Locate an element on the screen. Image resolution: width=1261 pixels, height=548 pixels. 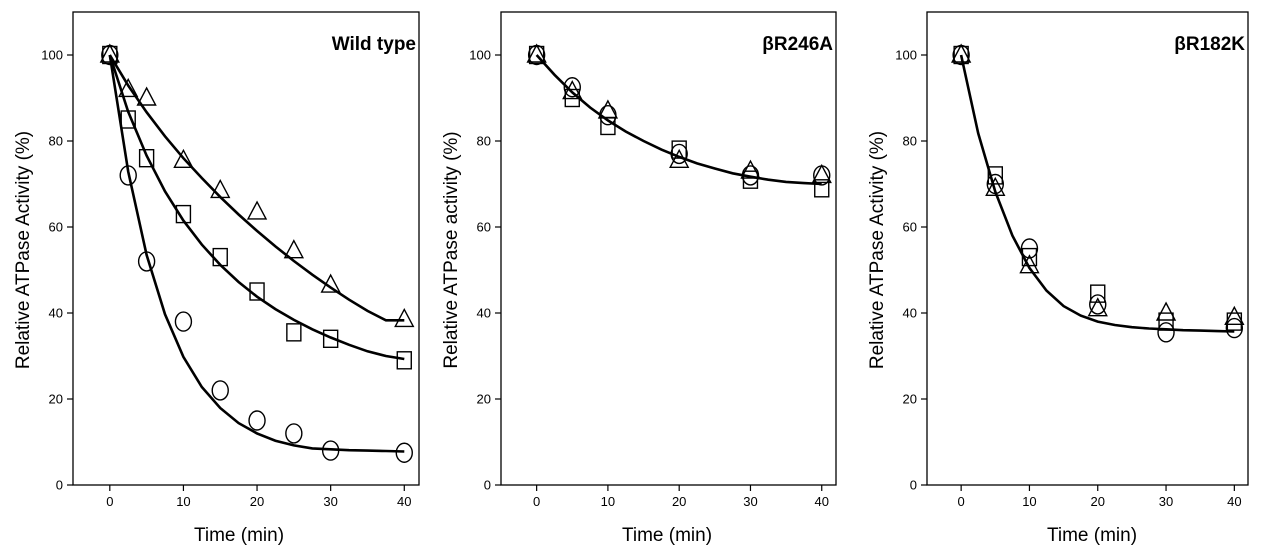
panel-title: βR182K is located at coordinates (1209, 44).